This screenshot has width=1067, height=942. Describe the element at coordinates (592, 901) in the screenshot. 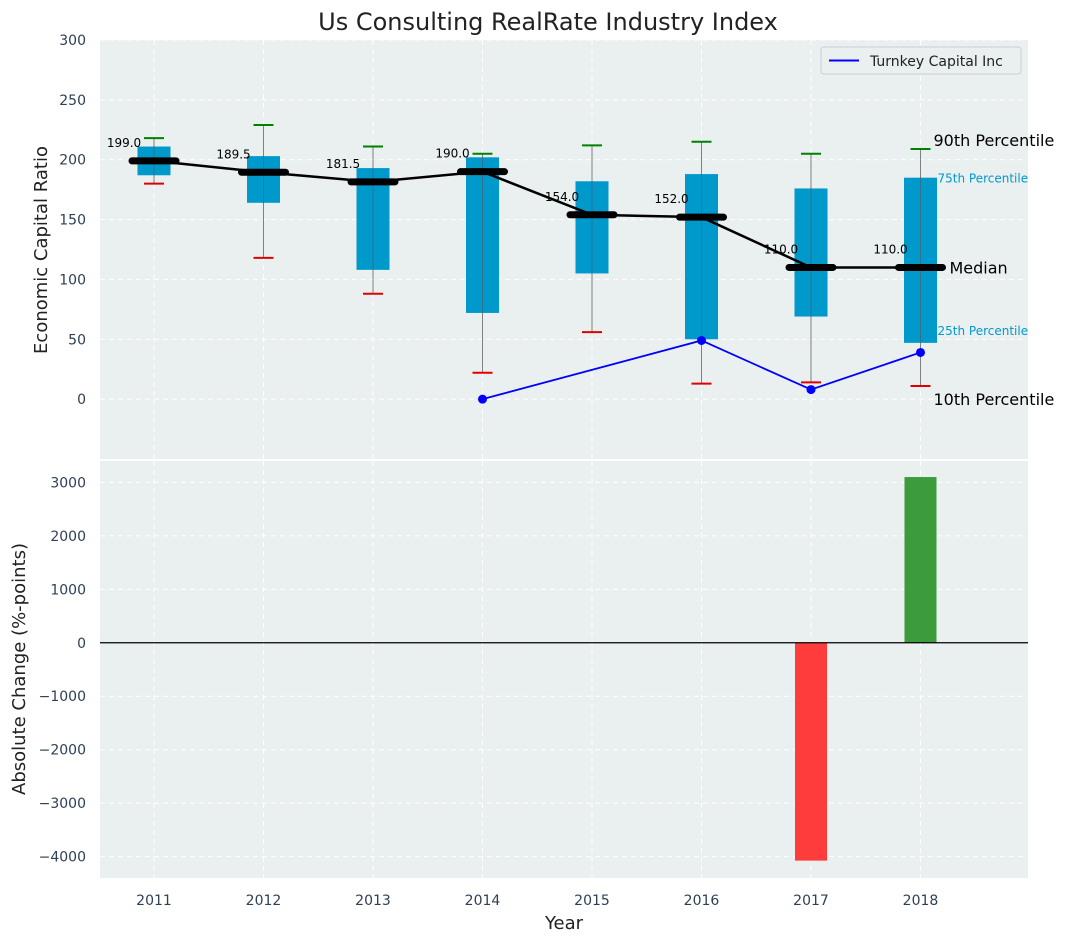

I see `x-tick-label: 2015` at that location.